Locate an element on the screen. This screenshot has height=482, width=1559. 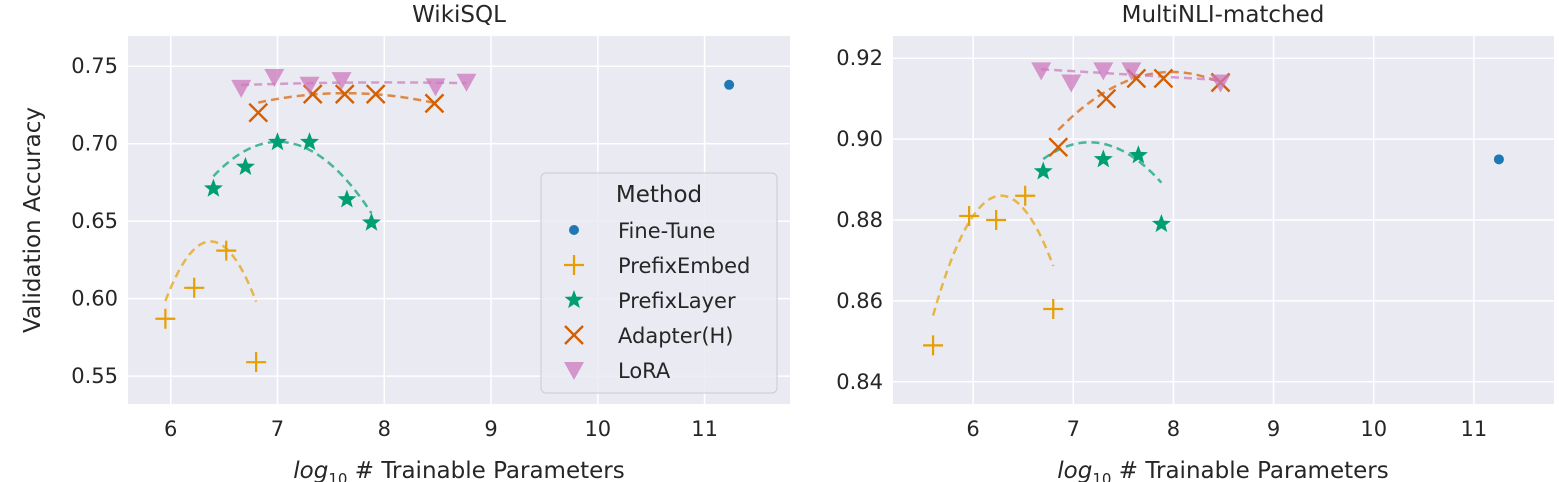
y-tick-label: 0.92 is located at coordinates (859, 58).